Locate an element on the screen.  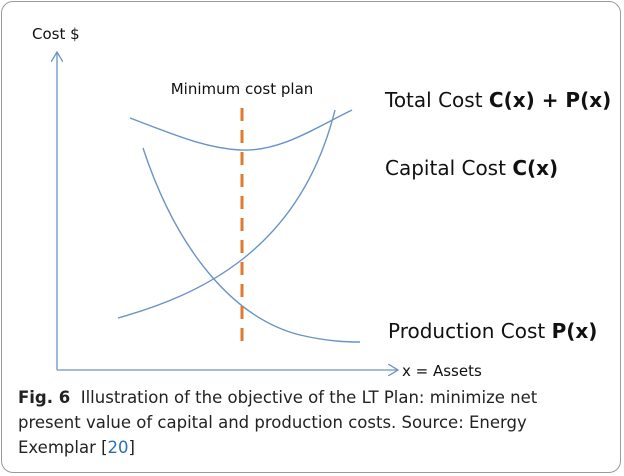
total-cost-curve is located at coordinates (241, 130).